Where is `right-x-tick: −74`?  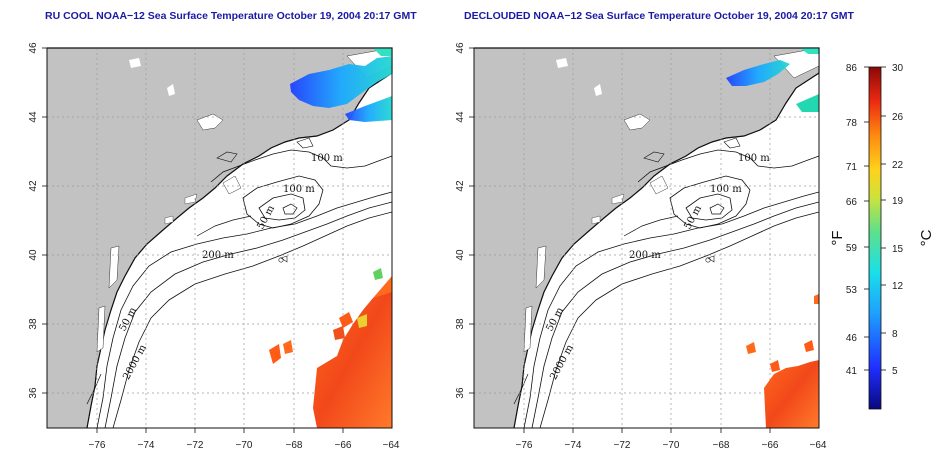
right-x-tick: −74 is located at coordinates (573, 445).